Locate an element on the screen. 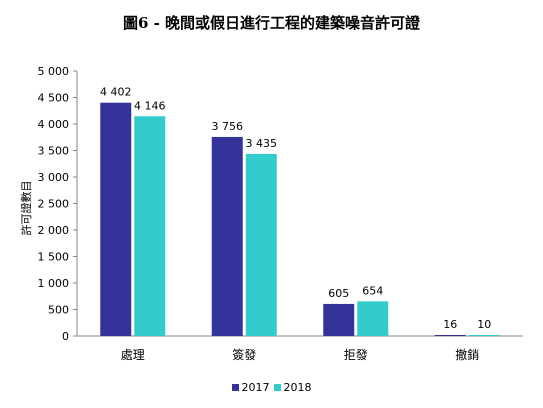 The height and width of the screenshot is (408, 543). y-tick-label: 4 500 is located at coordinates (54, 98).